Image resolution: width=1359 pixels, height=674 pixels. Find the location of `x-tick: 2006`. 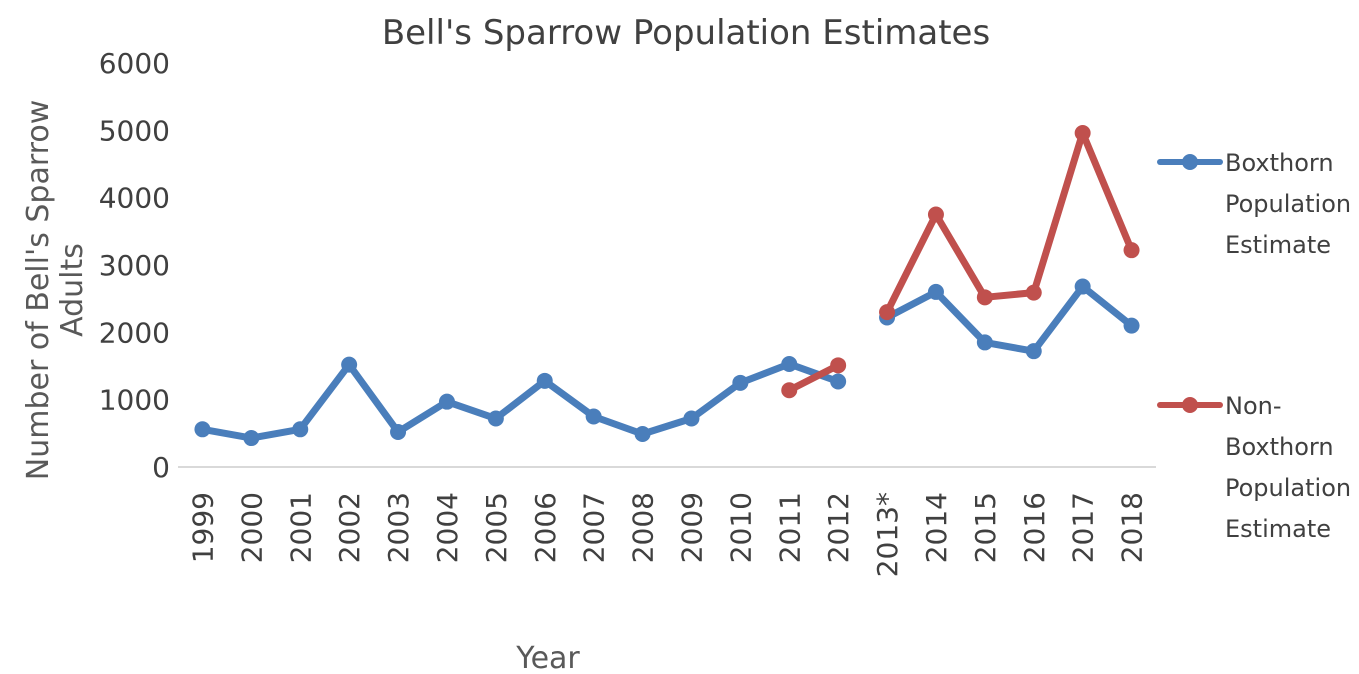

x-tick: 2006 is located at coordinates (545, 527).